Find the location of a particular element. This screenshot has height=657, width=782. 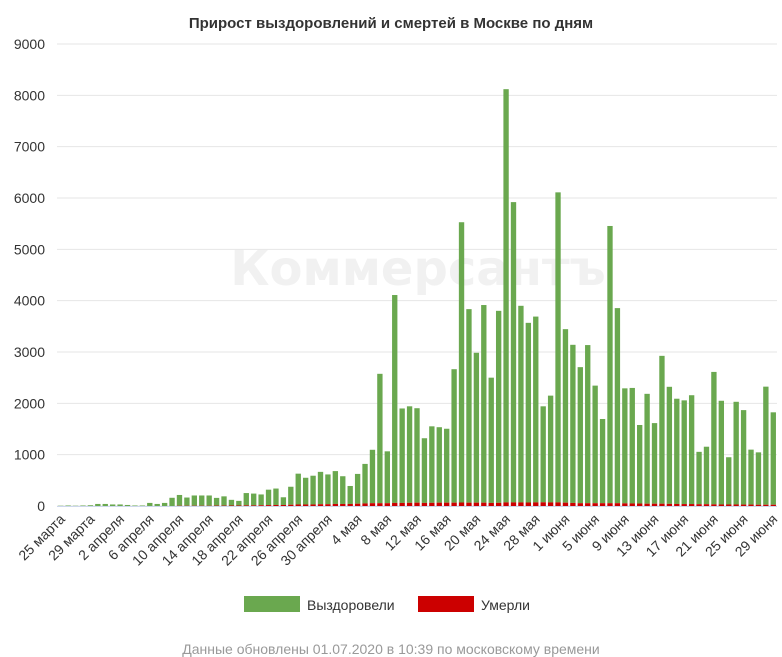

legend-label: Умерли is located at coordinates (505, 605).